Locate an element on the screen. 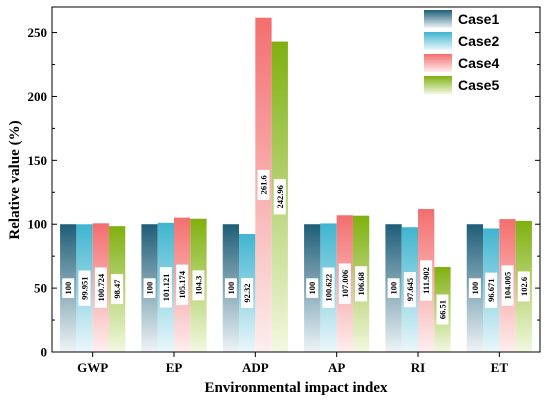  x-axis: GWP EP ADP AP RI ET is located at coordinates (292, 363).